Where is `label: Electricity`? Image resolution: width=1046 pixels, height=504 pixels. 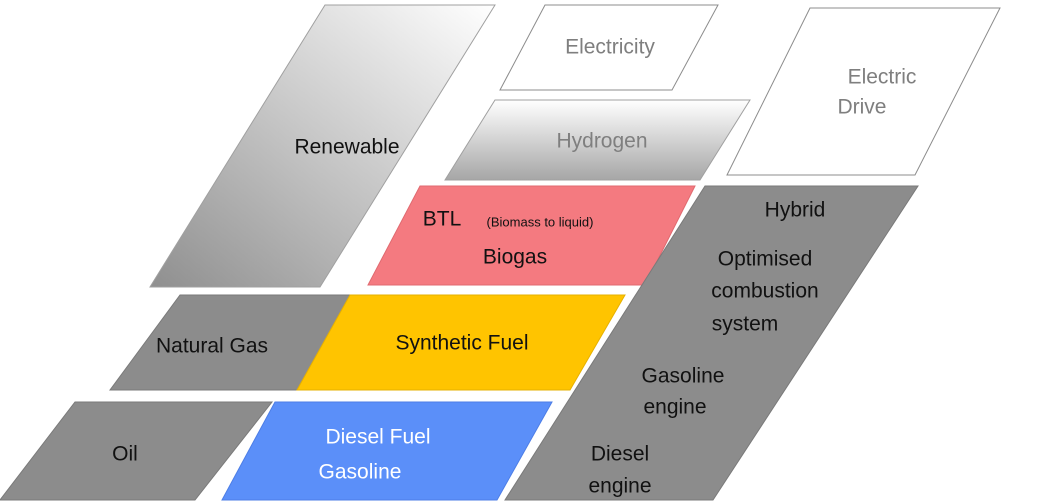
label: Electricity is located at coordinates (610, 47).